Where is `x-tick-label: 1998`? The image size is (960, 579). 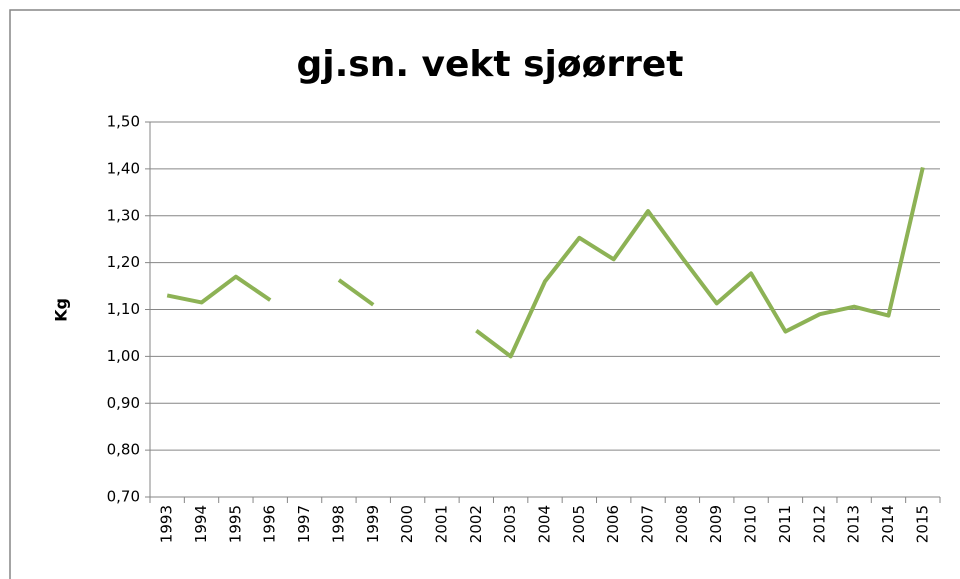
x-tick-label: 1998 is located at coordinates (338, 524).